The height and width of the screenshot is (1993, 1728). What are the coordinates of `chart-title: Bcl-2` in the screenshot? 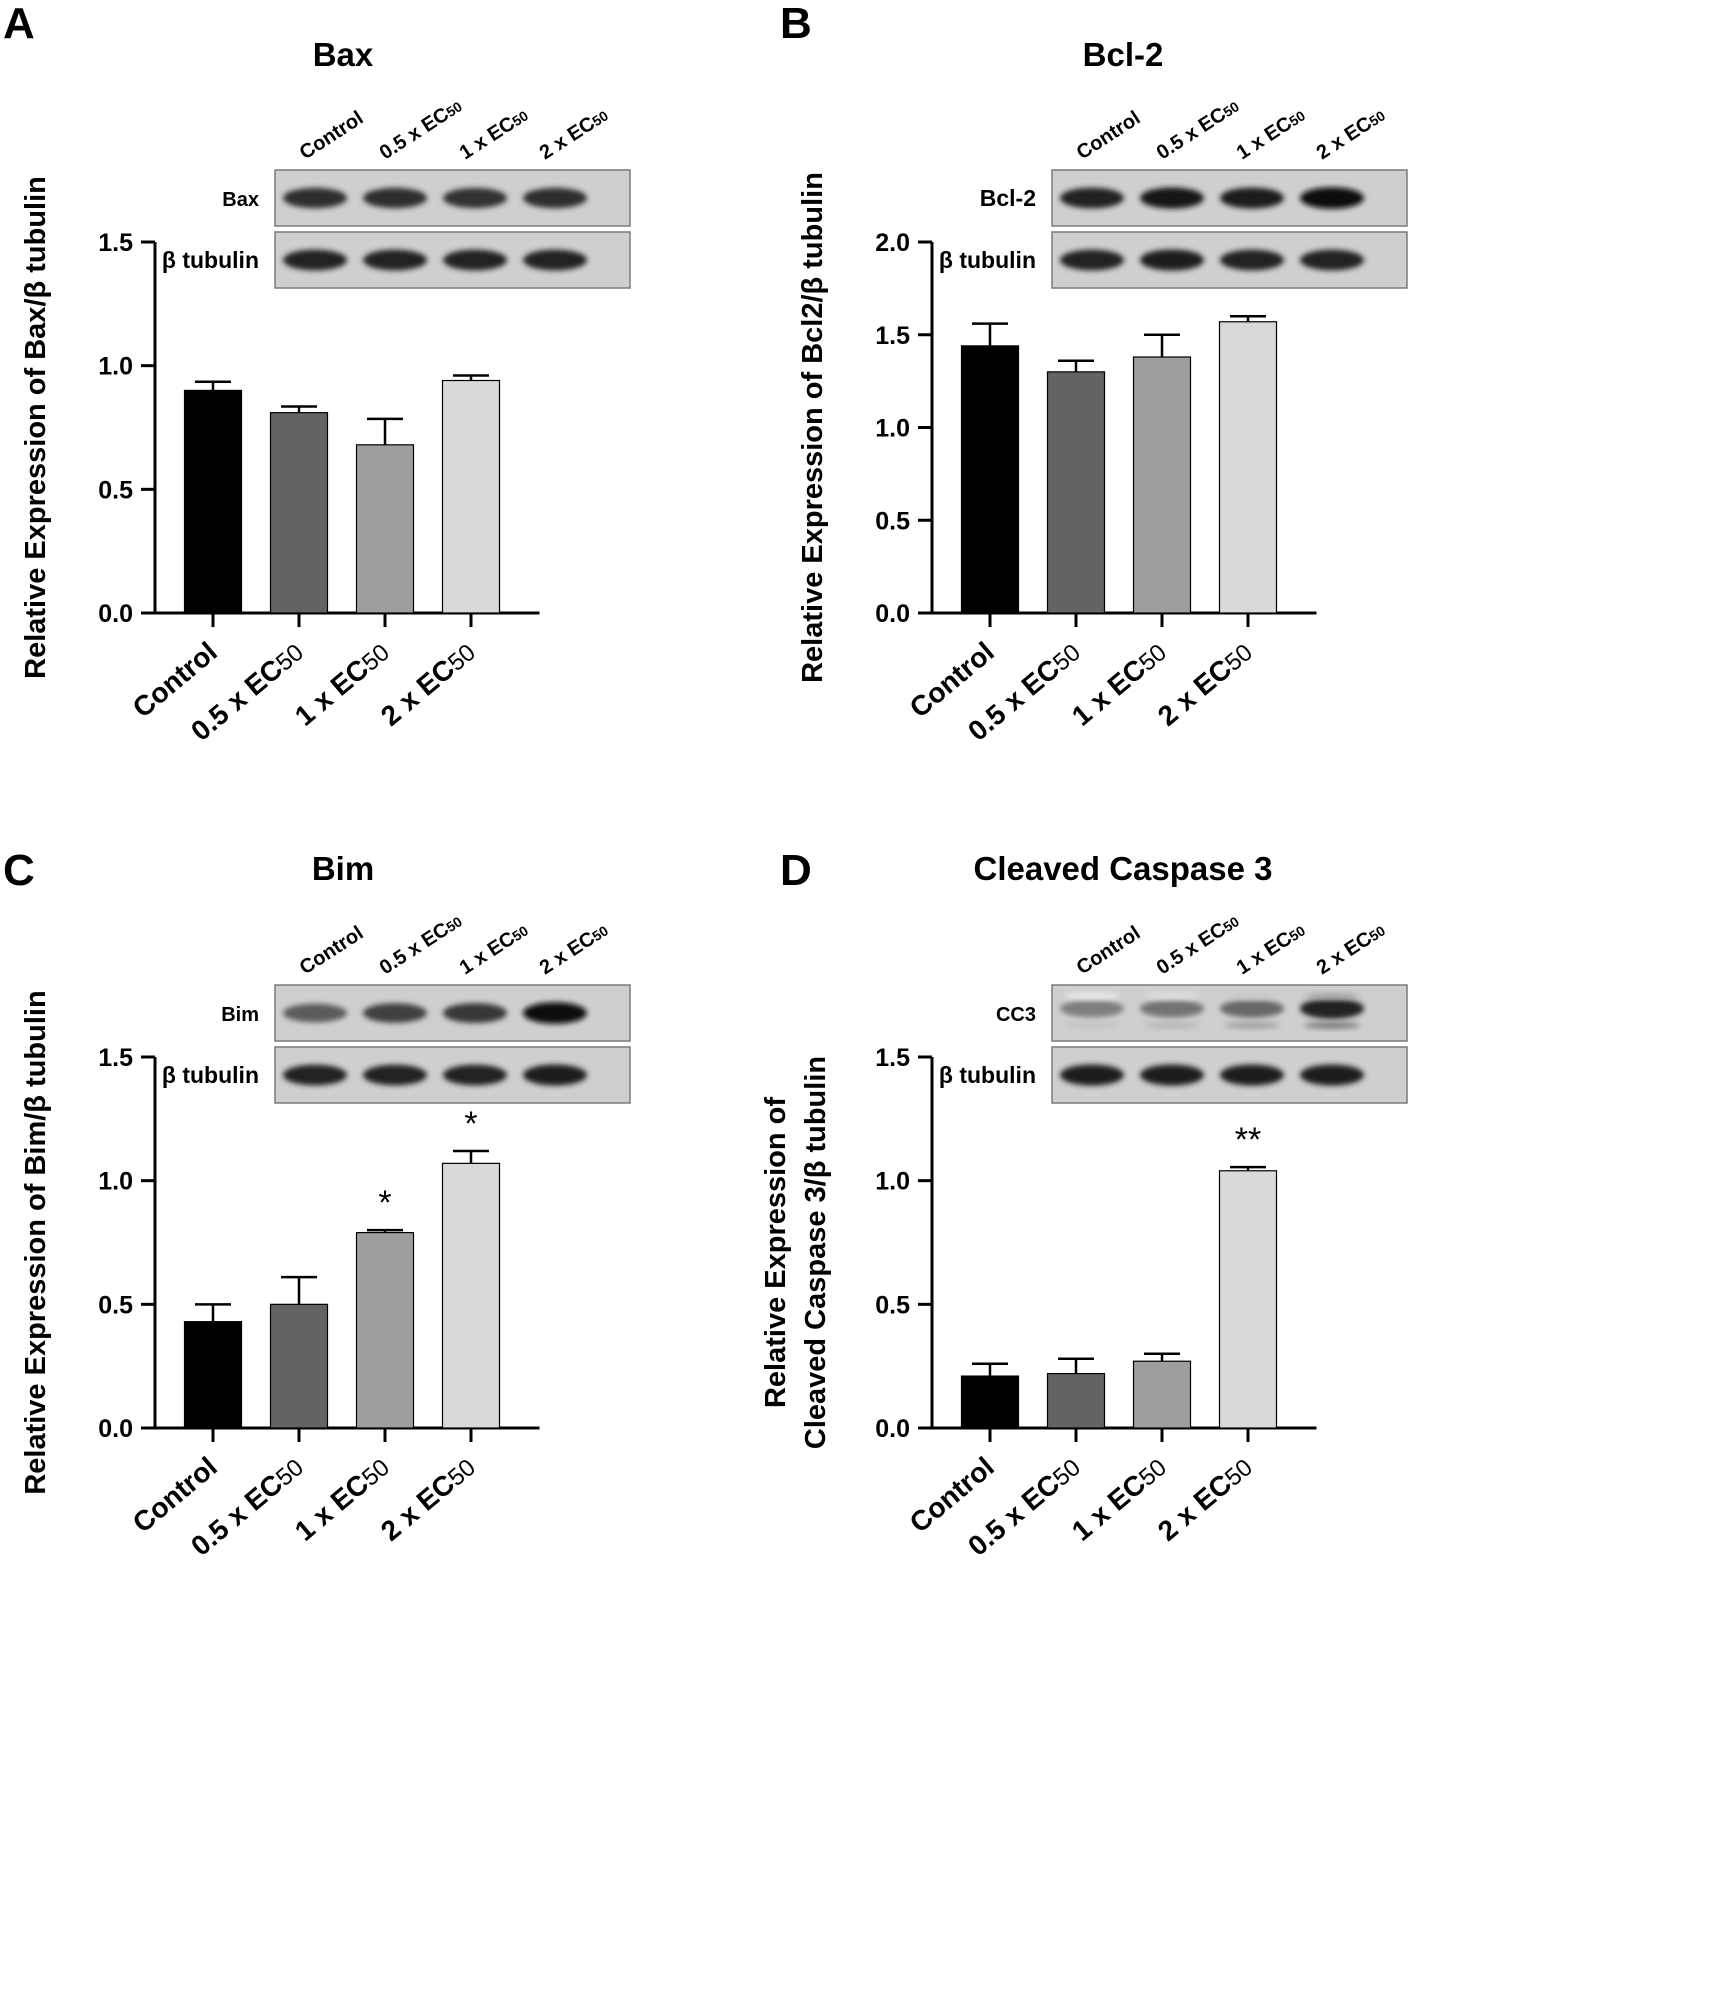 It's located at (1123, 54).